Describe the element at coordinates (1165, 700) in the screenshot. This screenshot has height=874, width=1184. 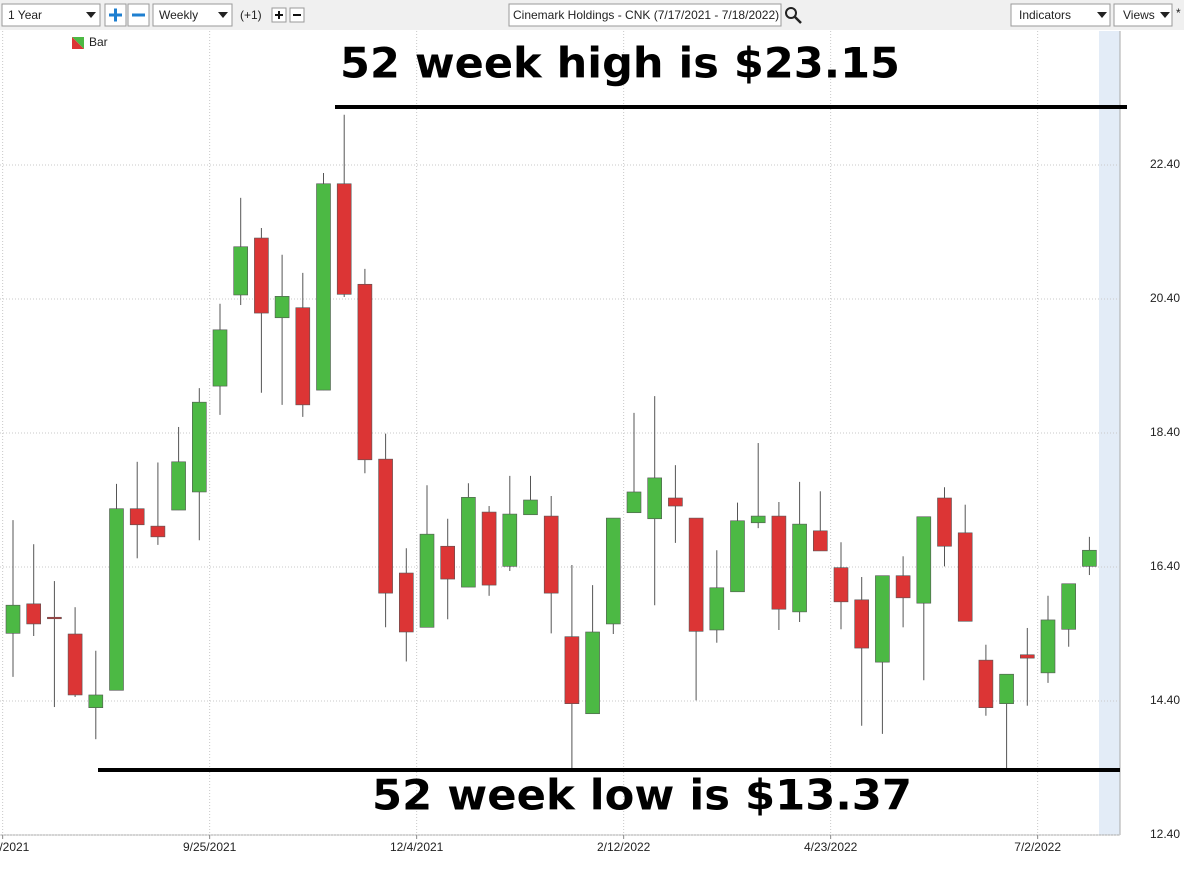
I see `y-tick-label: 14.40` at that location.